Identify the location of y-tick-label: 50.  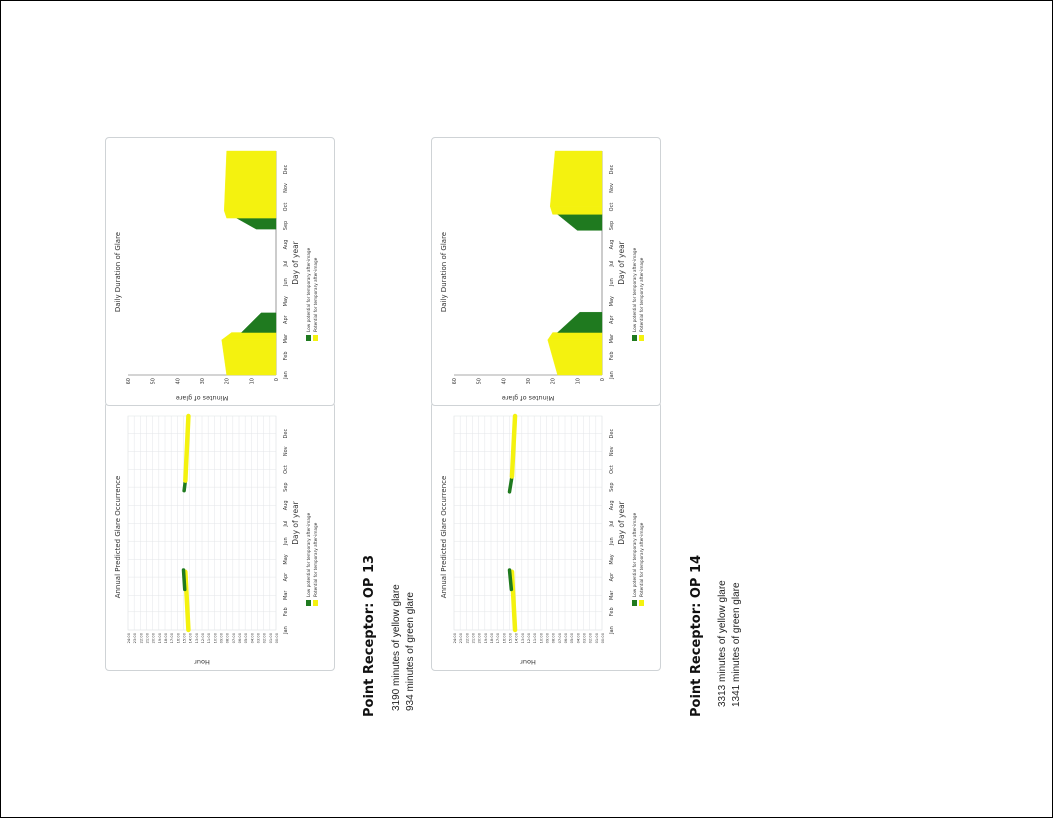
(480, 381).